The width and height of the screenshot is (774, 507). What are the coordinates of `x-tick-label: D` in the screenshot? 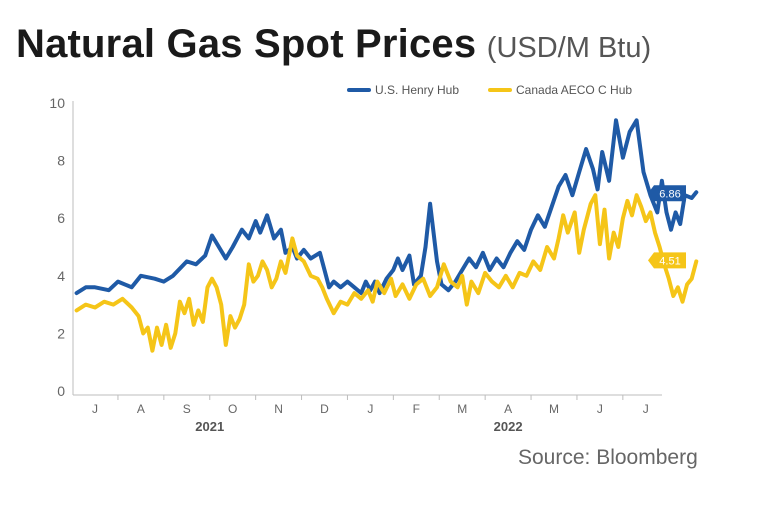 It's located at (324, 409).